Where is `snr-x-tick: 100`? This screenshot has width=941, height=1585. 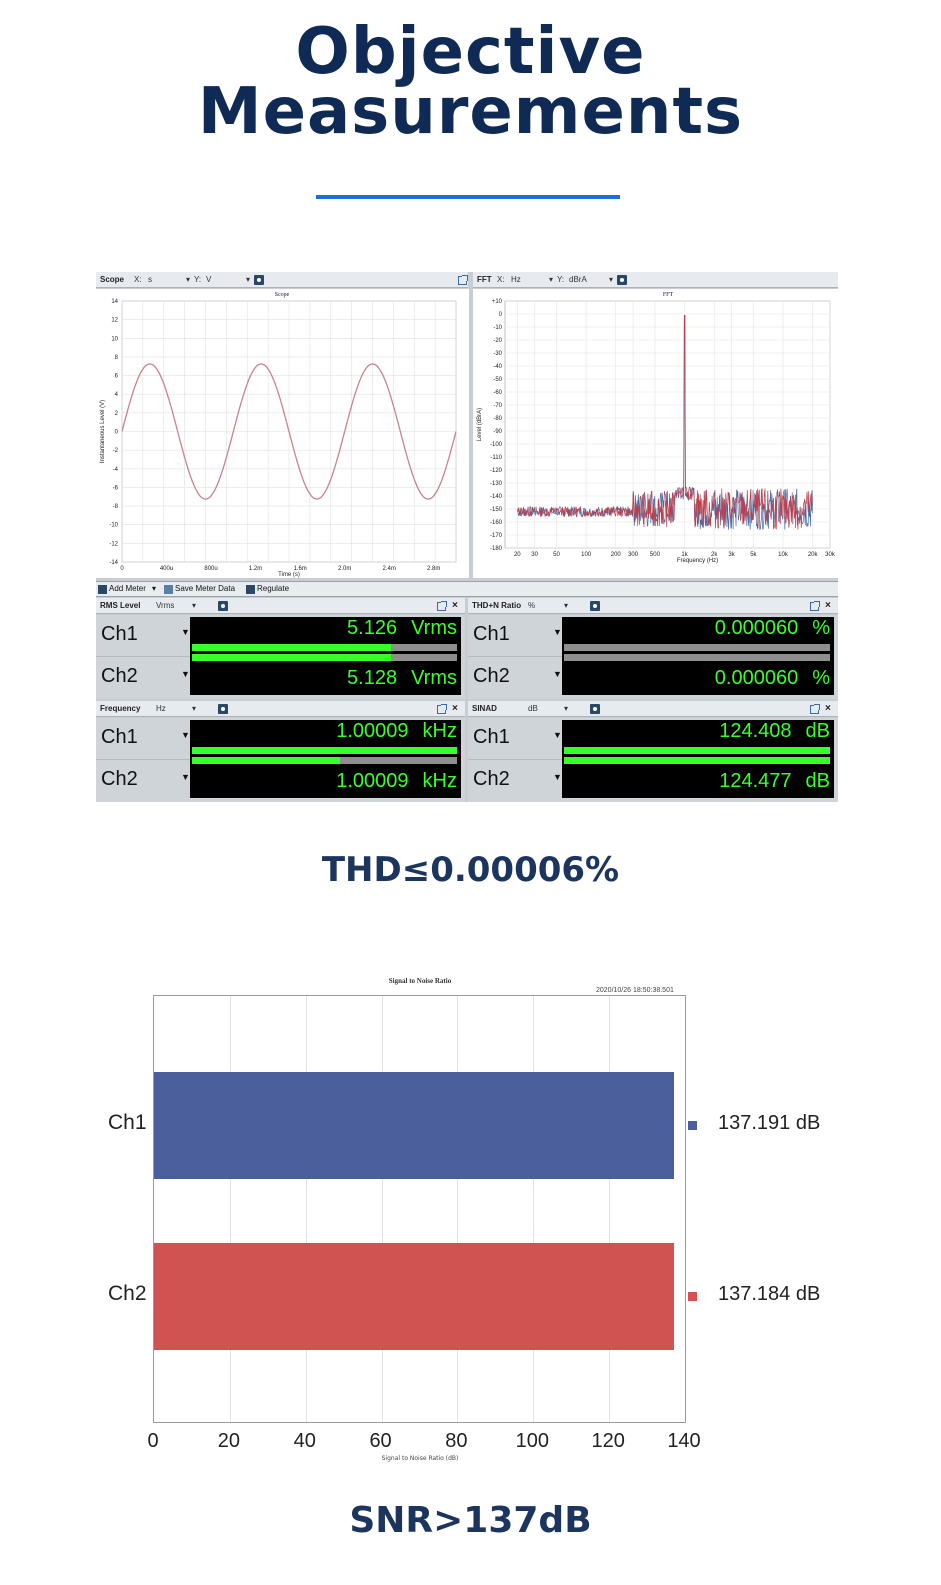
snr-x-tick: 100 is located at coordinates (532, 1441).